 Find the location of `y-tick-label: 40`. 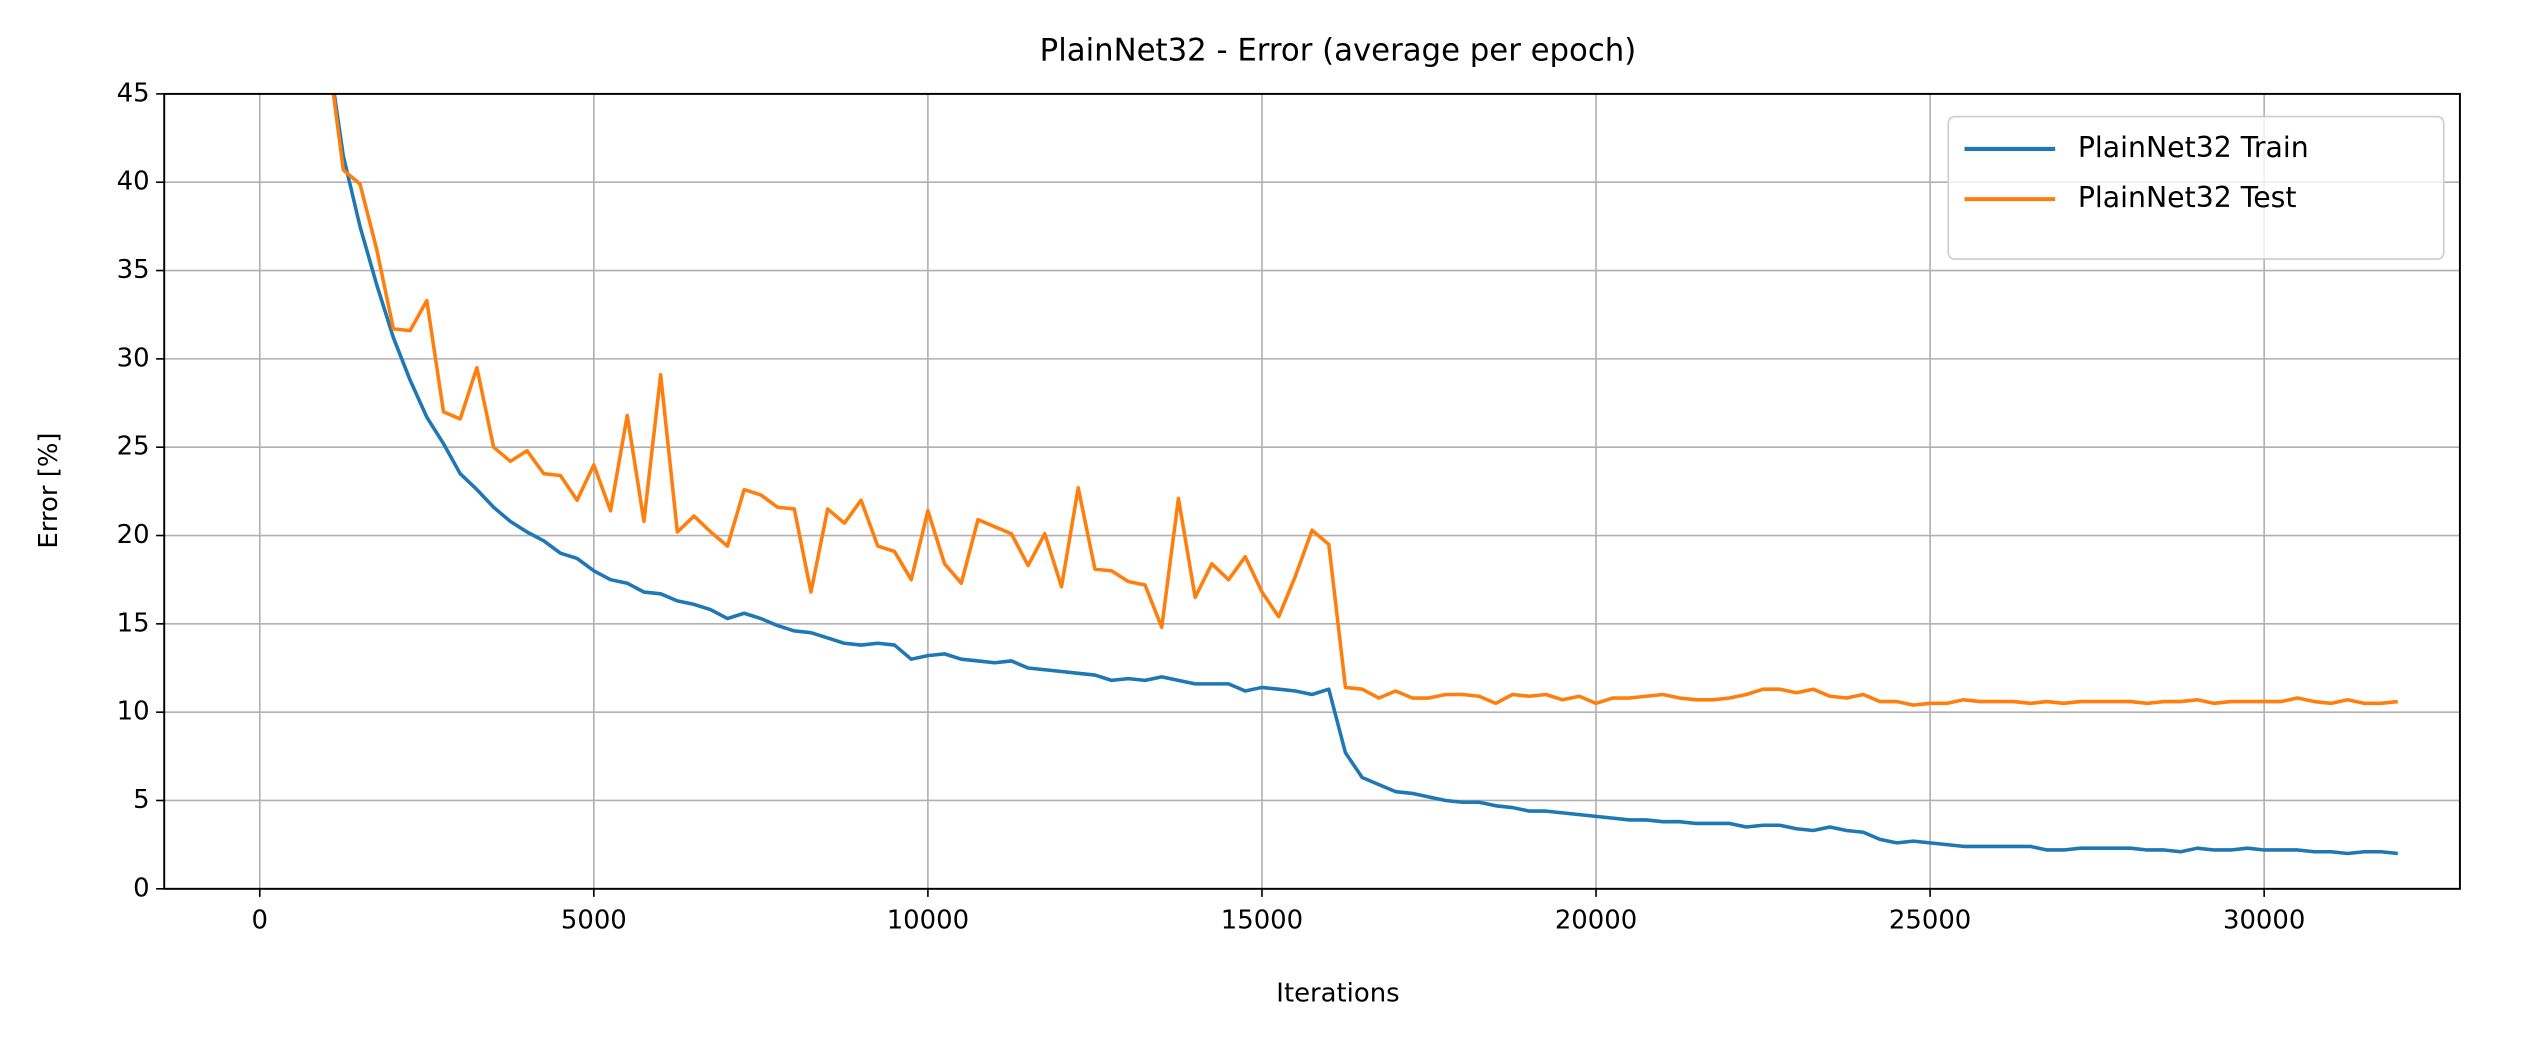

y-tick-label: 40 is located at coordinates (133, 182).